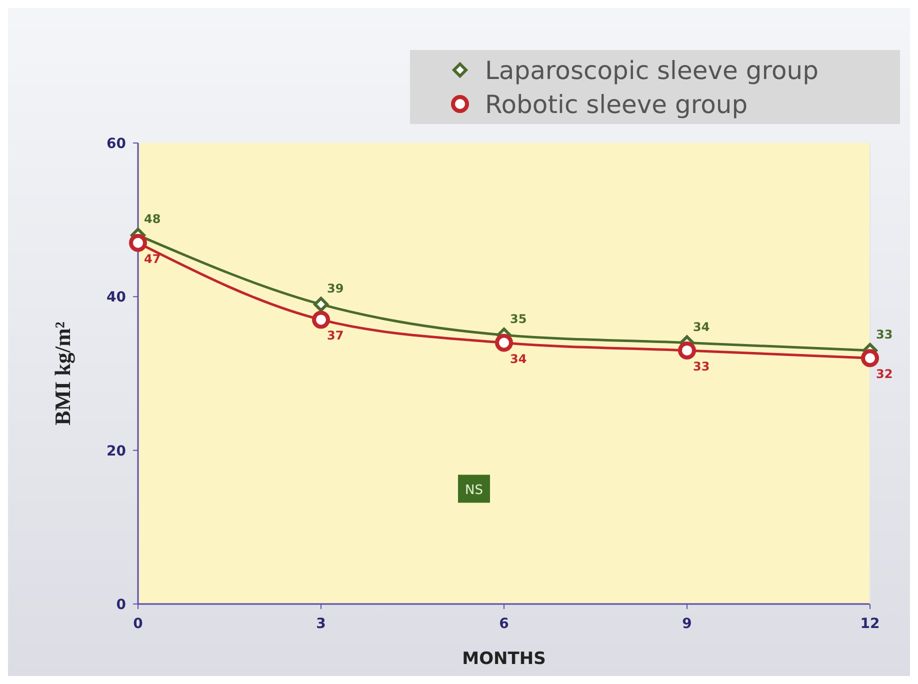  I want to click on data-label: 48, so click(152, 219).